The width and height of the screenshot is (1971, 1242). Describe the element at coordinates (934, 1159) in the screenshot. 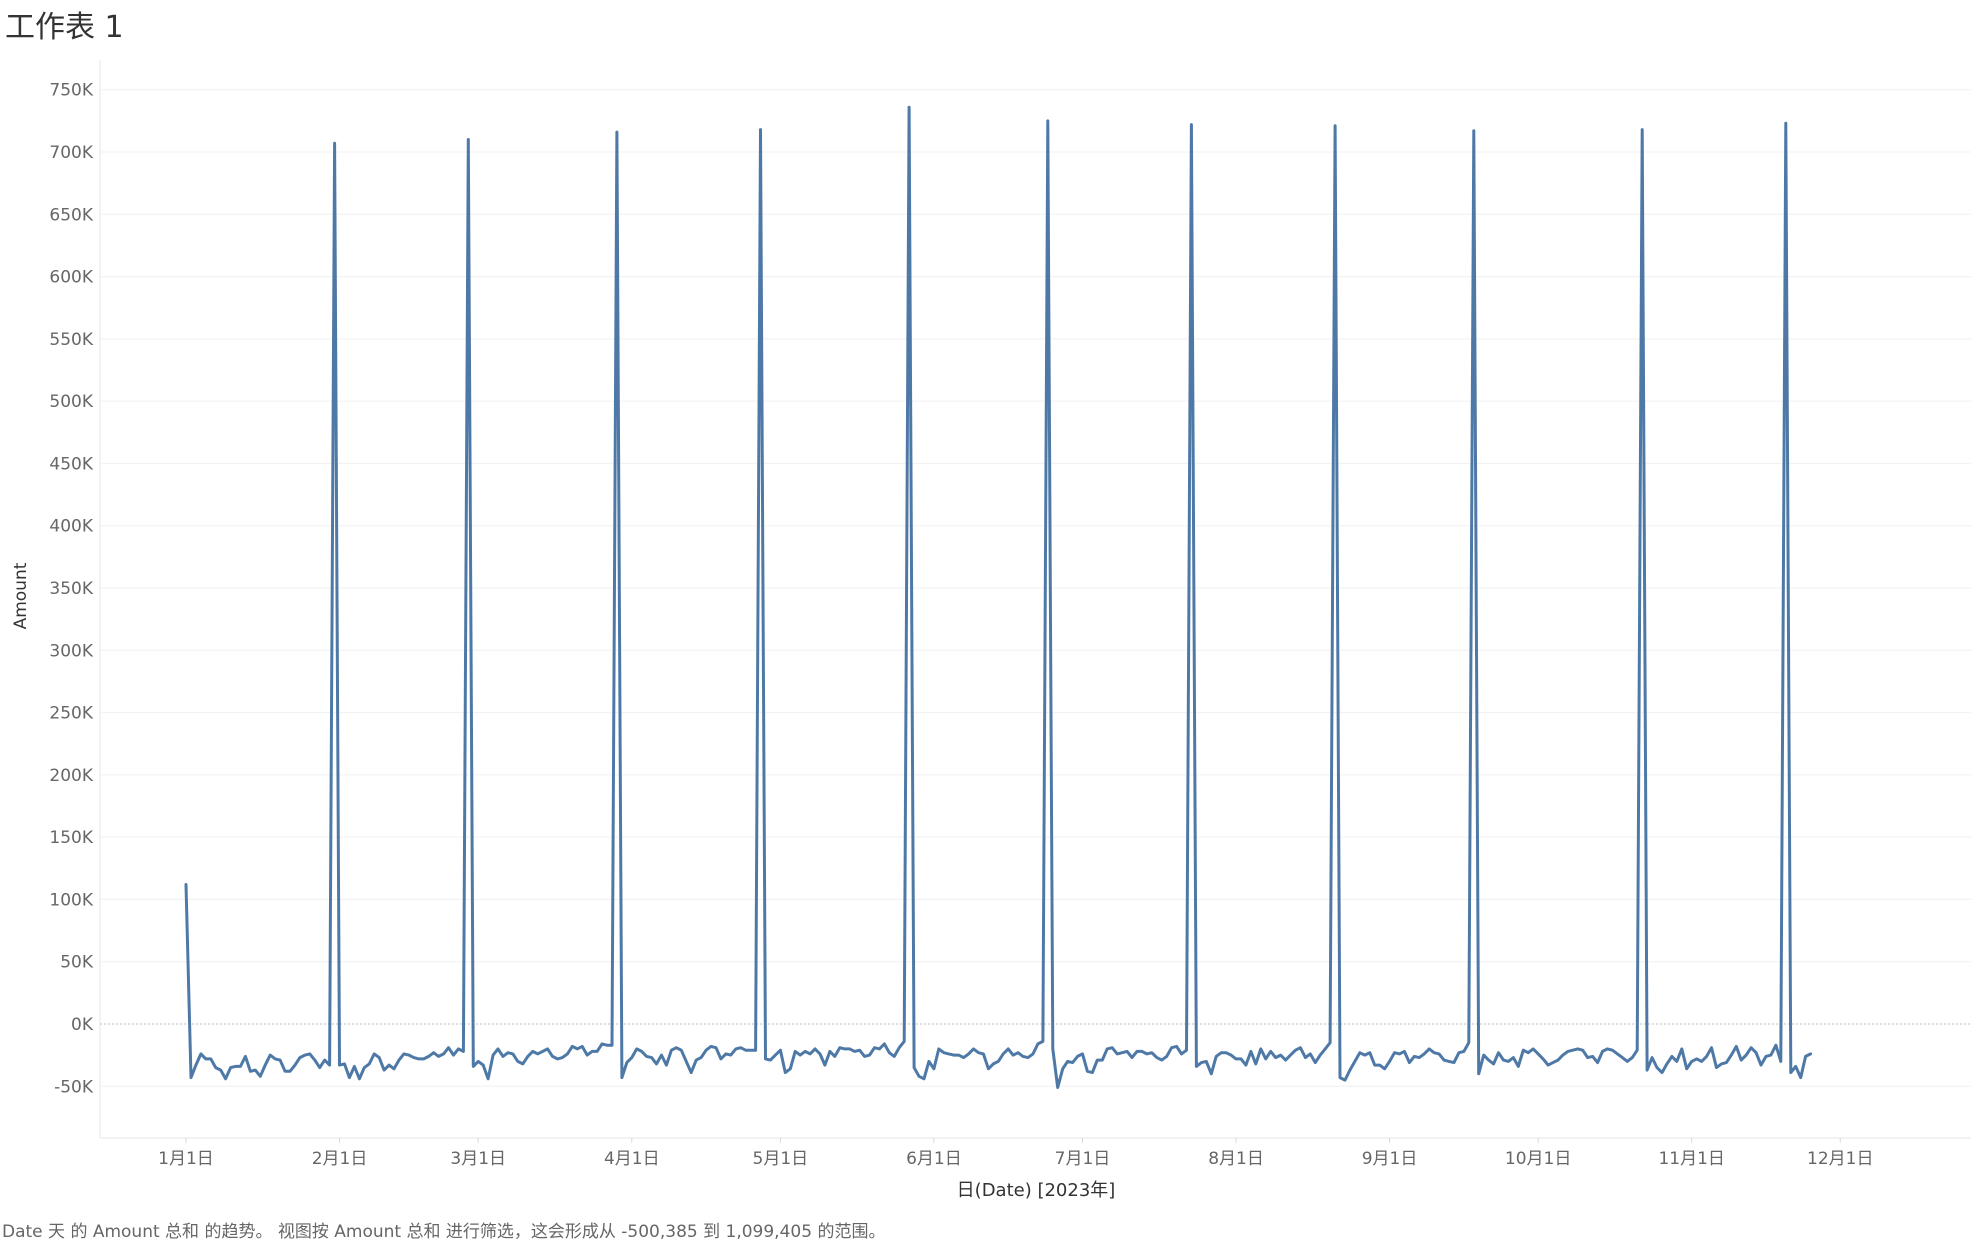

I see `x-tick-label: 6月1日` at that location.